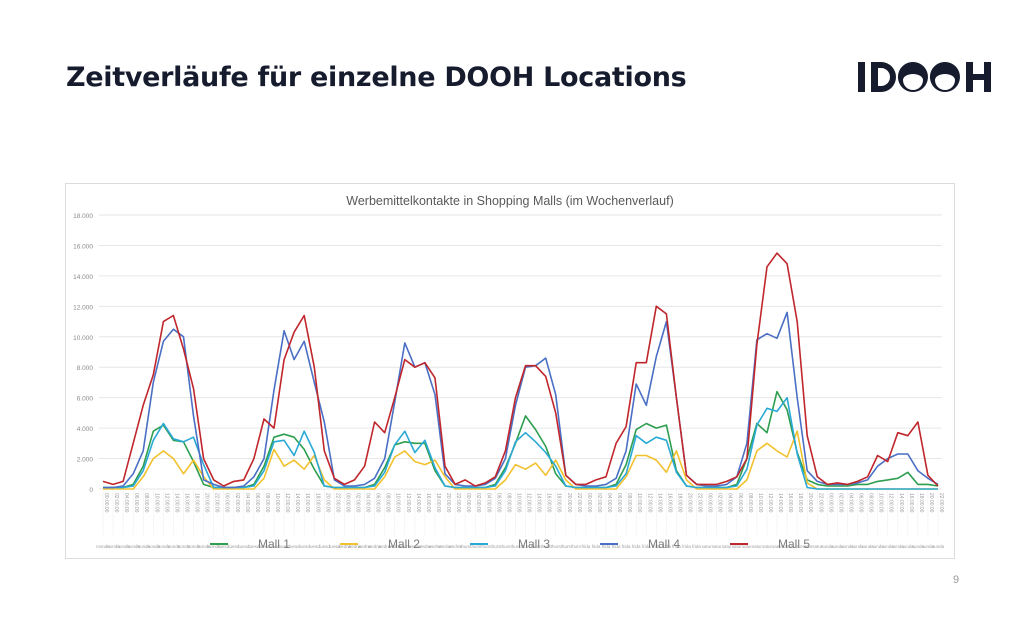  Describe the element at coordinates (956, 580) in the screenshot. I see `page-number: 9` at that location.